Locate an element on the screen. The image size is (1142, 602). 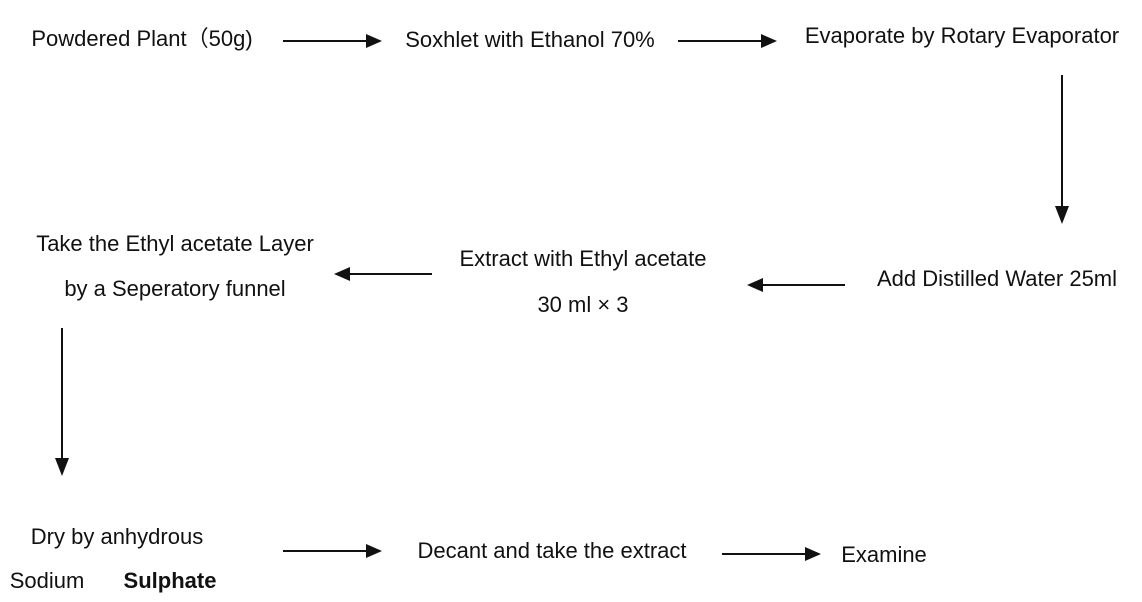
node-label: Powdered Plant（50g) is located at coordinates (141, 38).